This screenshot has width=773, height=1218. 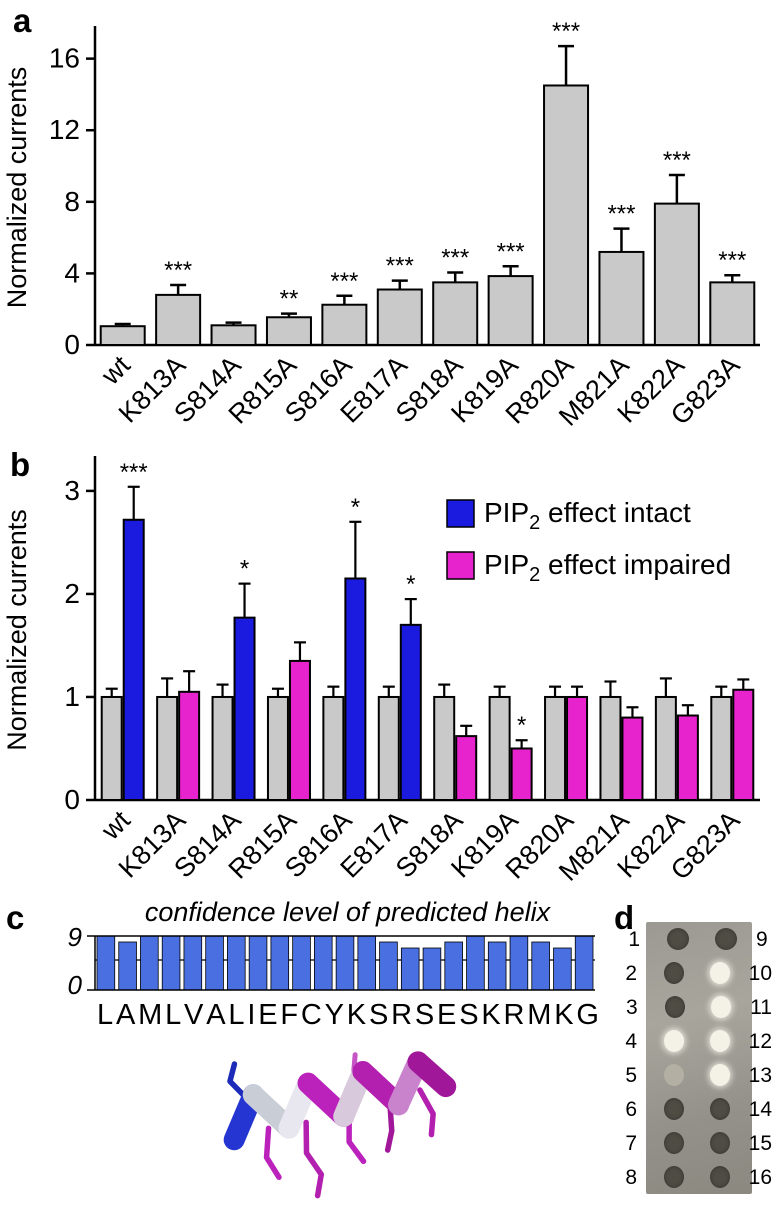 What do you see at coordinates (347, 912) in the screenshot?
I see `panel-c-title: confidence level of predicted helix` at bounding box center [347, 912].